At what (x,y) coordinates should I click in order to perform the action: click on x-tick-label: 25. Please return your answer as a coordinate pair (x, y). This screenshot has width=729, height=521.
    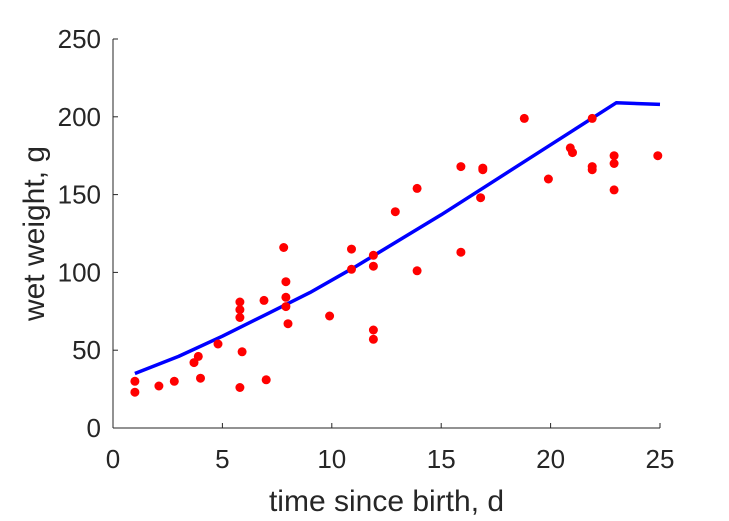
    Looking at the image, I should click on (660, 459).